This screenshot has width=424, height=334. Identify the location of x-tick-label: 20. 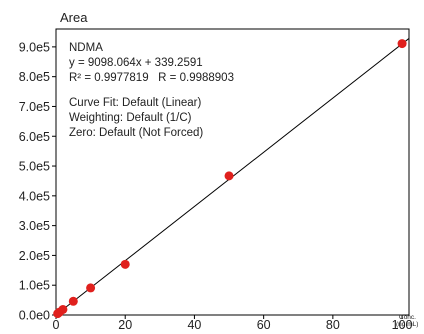
(125, 323).